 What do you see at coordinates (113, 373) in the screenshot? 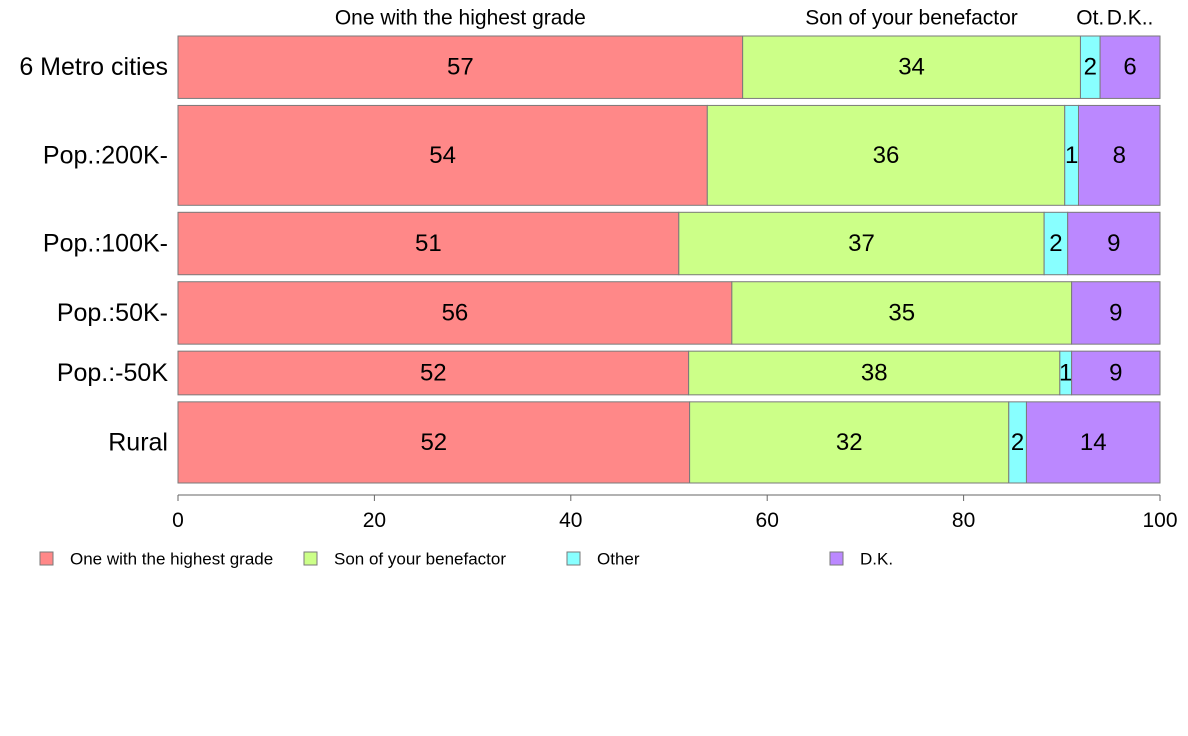
I see `category-label: Pop.:-50K` at bounding box center [113, 373].